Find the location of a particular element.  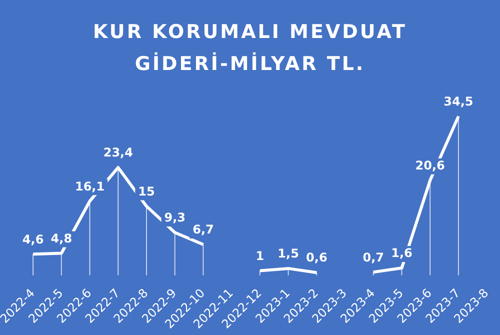

data-label: 0,7 is located at coordinates (373, 257).